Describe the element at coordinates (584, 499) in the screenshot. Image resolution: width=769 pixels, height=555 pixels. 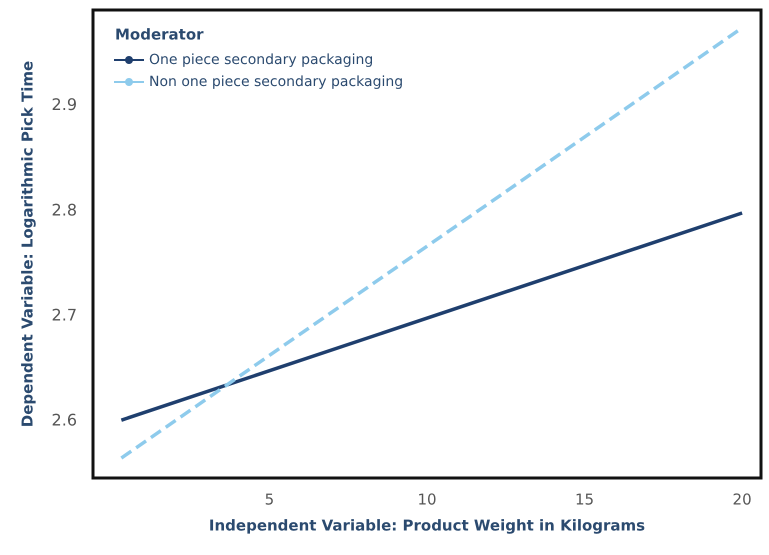
I see `x-tick-label: 15` at that location.